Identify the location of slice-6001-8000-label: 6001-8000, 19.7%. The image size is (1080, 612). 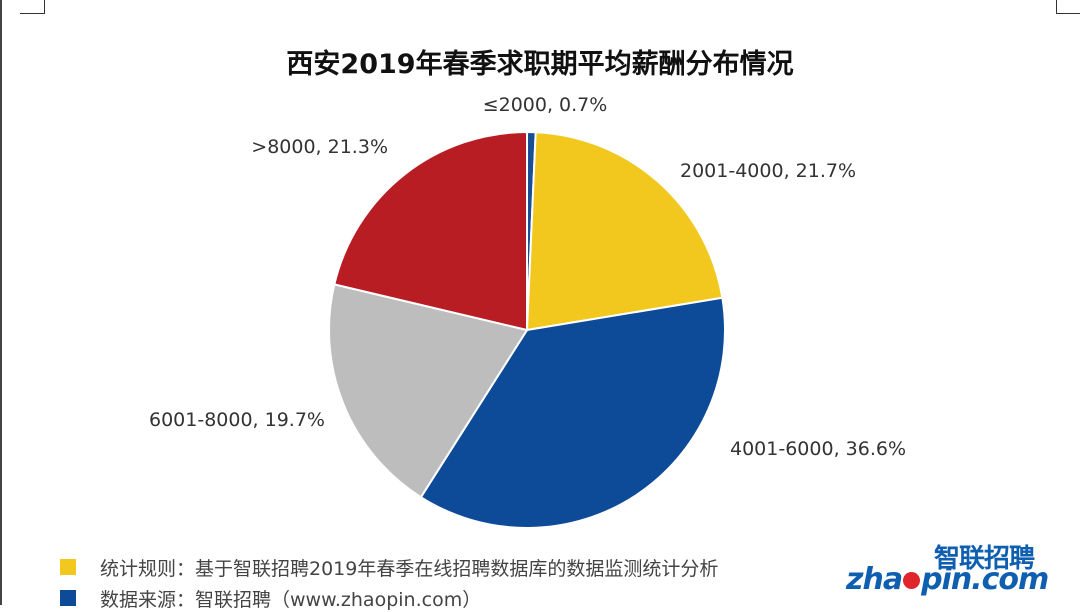
(237, 420).